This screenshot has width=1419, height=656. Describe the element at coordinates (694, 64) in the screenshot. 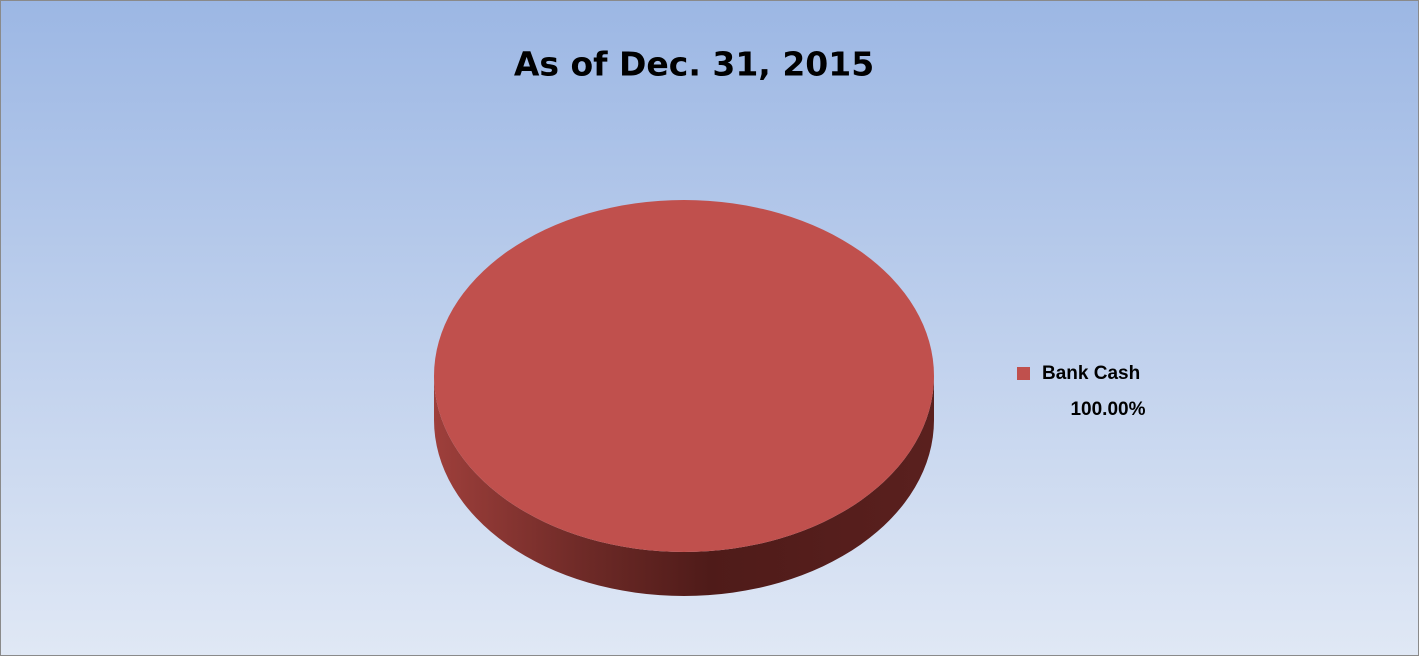

I see `chart-title: As of Dec. 31, 2015` at that location.